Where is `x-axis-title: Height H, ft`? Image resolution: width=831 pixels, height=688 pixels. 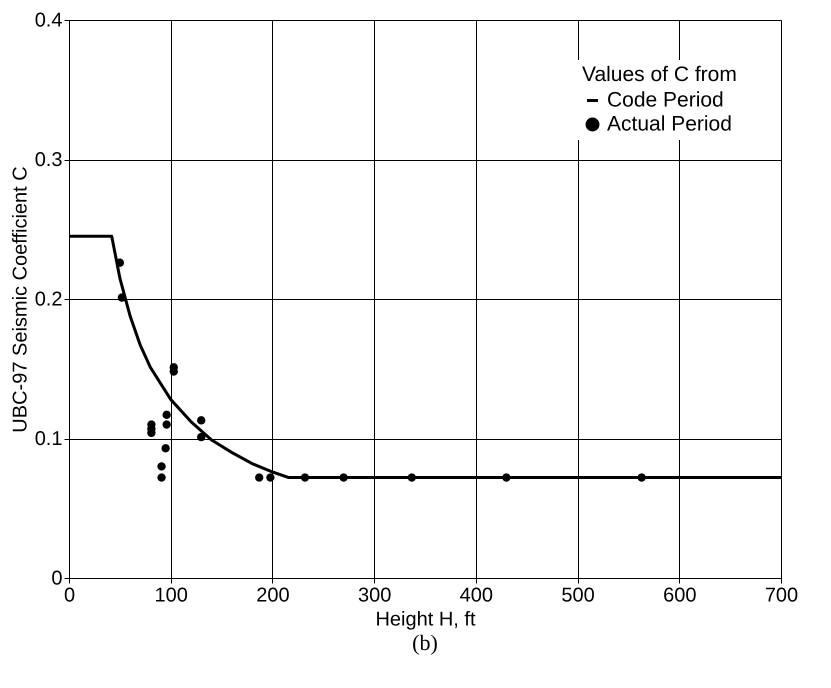 x-axis-title: Height H, ft is located at coordinates (425, 619).